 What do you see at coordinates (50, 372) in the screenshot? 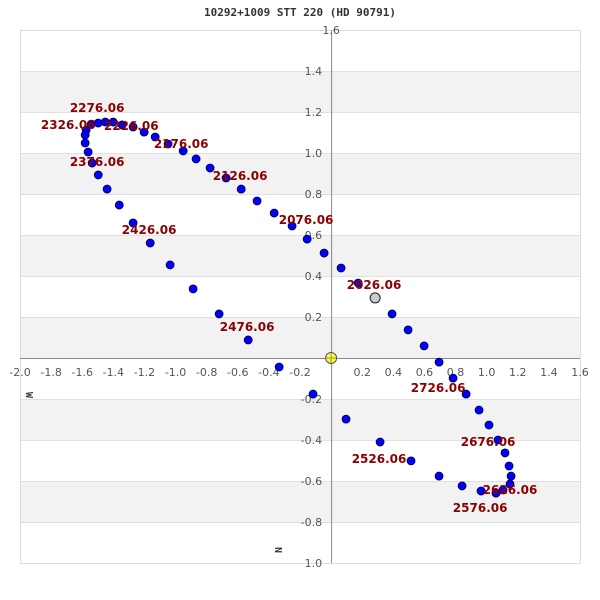
I see `x-tick-label: -1.8` at bounding box center [50, 372].